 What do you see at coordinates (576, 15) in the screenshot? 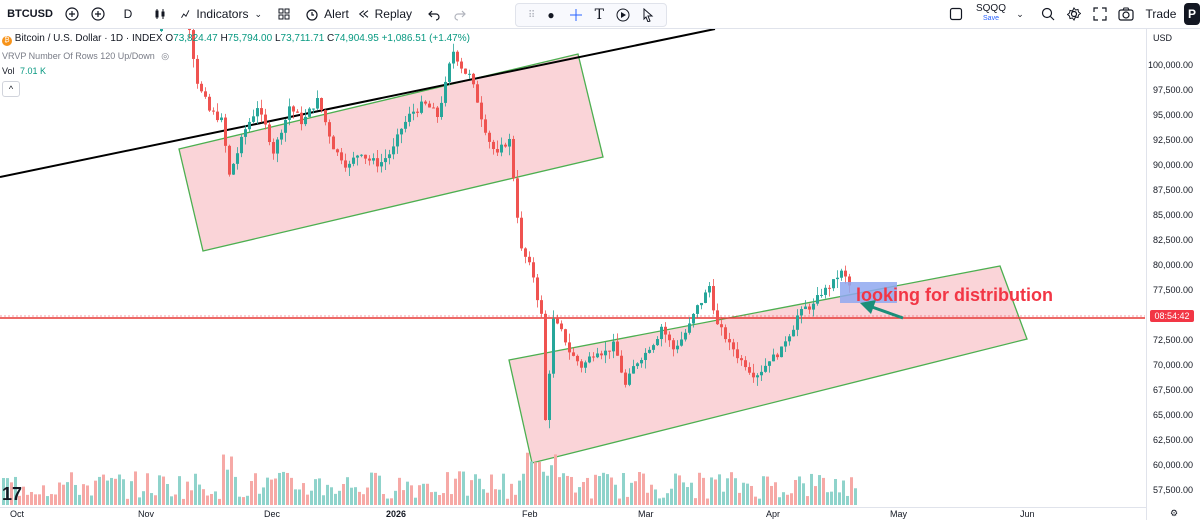
I see `crosshair-icon` at bounding box center [576, 15].